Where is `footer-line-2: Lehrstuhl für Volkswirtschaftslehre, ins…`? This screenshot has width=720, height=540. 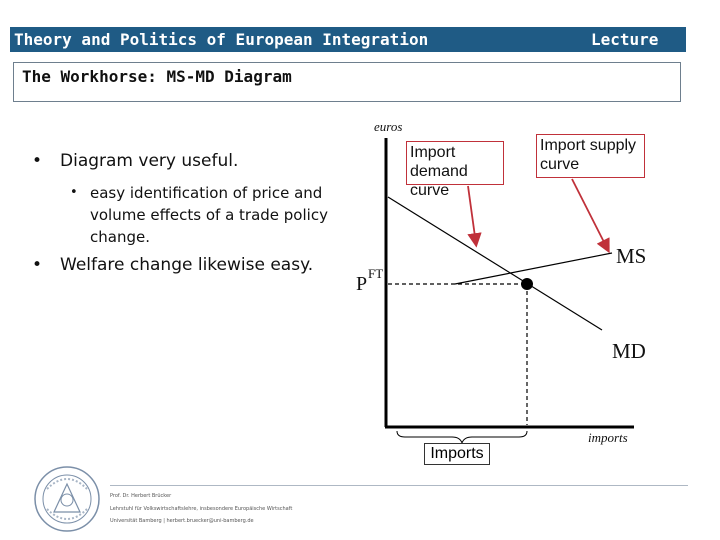 footer-line-2: Lehrstuhl für Volkswirtschaftslehre, ins… is located at coordinates (201, 509).